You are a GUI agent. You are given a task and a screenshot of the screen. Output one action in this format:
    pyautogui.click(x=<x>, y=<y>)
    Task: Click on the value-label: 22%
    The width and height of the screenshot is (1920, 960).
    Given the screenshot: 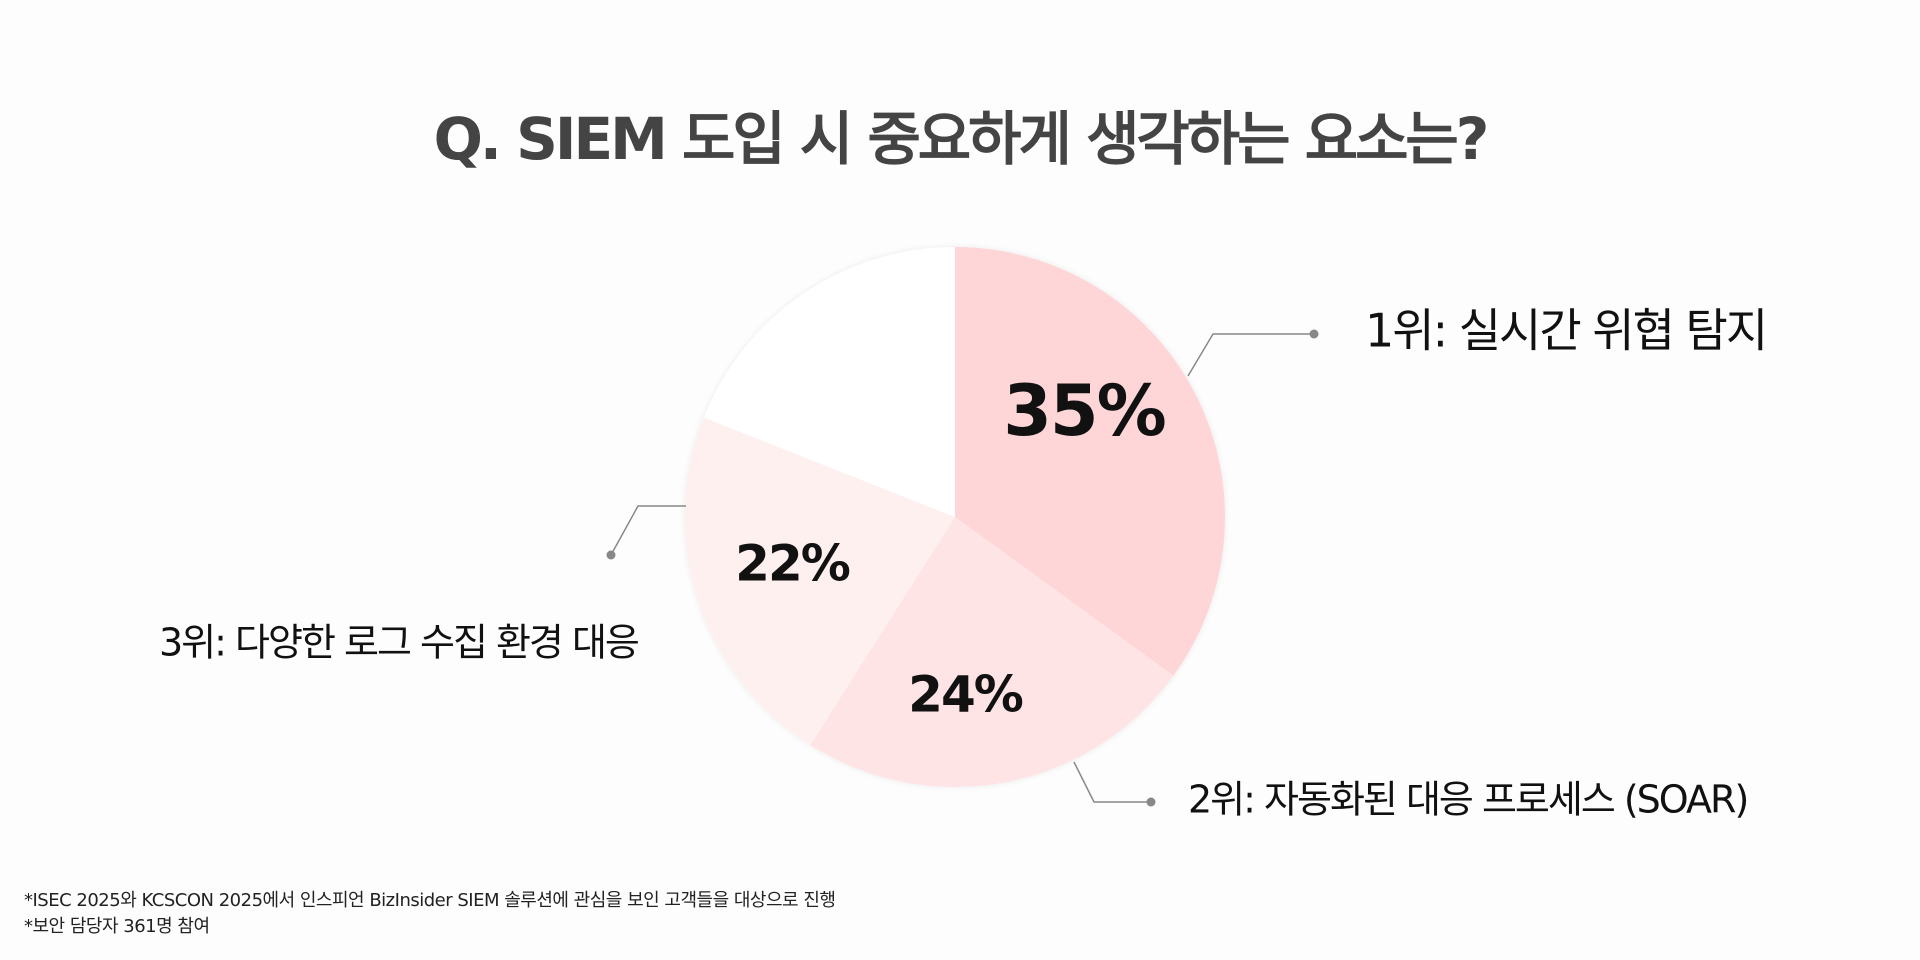 What is the action you would take?
    pyautogui.click(x=792, y=564)
    